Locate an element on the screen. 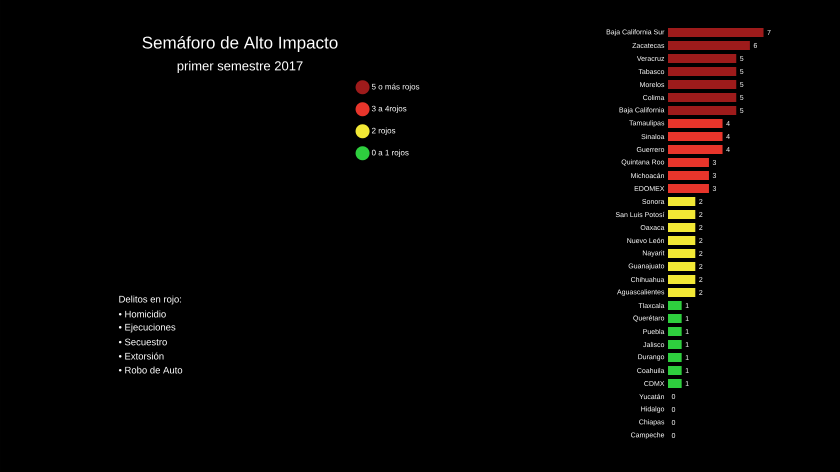 This screenshot has height=472, width=840. text: Semáforo de Alto Impacto is located at coordinates (240, 44).